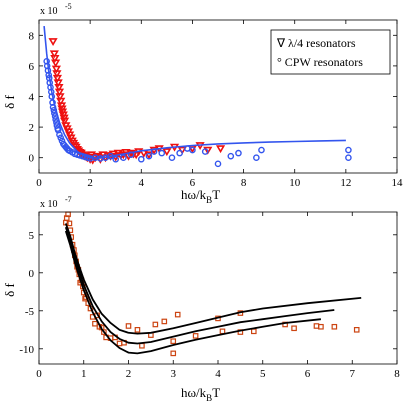  Describe the element at coordinates (32, 67) in the screenshot. I see `y-tick-label: 6` at that location.